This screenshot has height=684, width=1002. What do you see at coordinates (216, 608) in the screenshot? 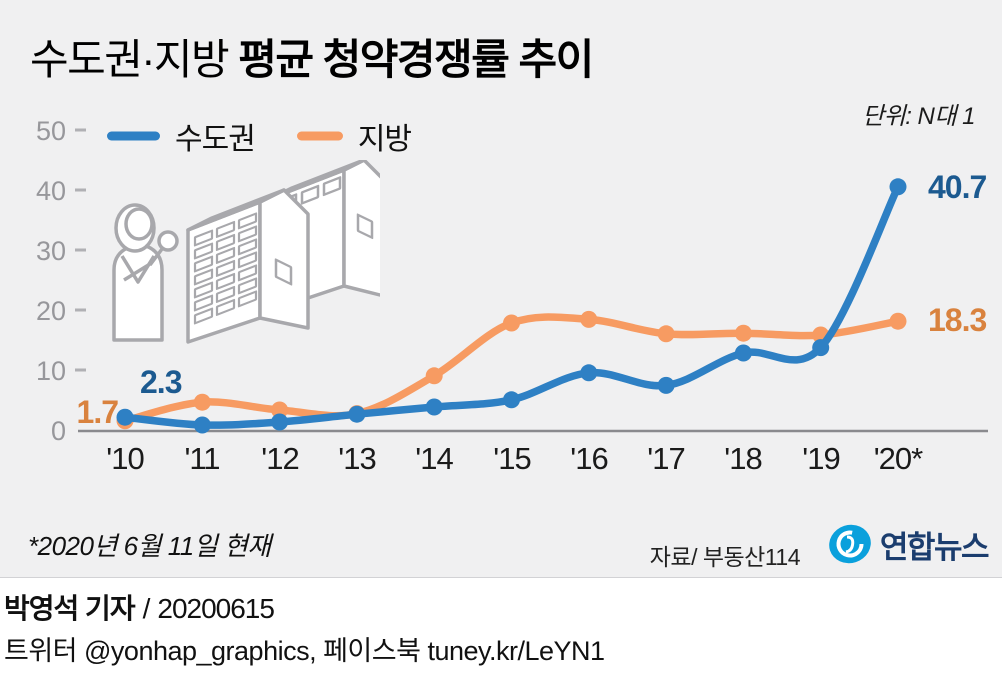
I see `byline-date: 20200615` at bounding box center [216, 608].